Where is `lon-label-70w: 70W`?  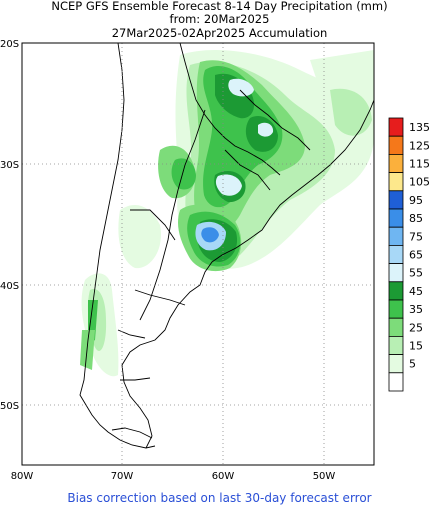 lon-label-70w: 70W is located at coordinates (122, 476).